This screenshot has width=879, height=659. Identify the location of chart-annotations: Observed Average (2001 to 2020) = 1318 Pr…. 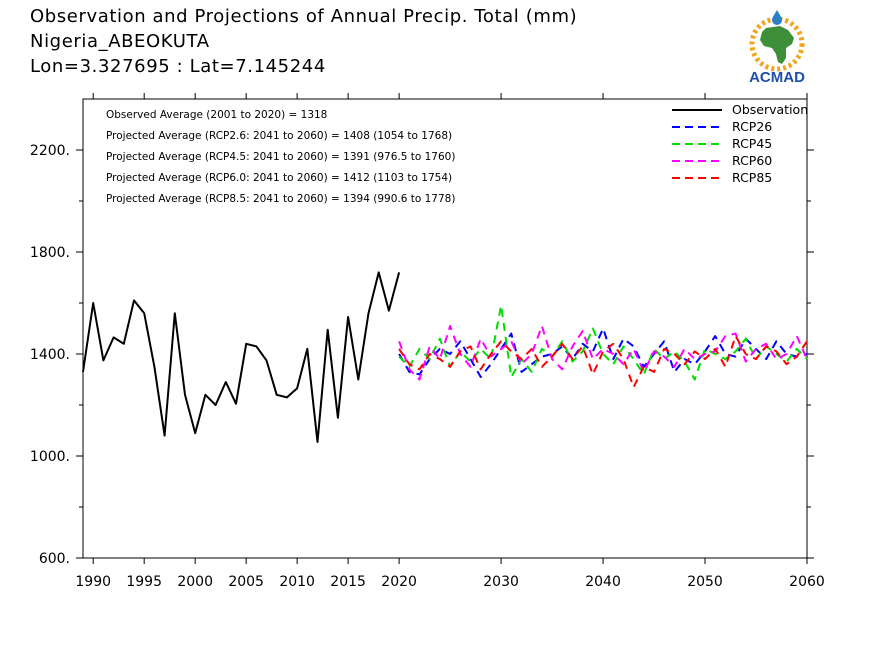
(280, 157).